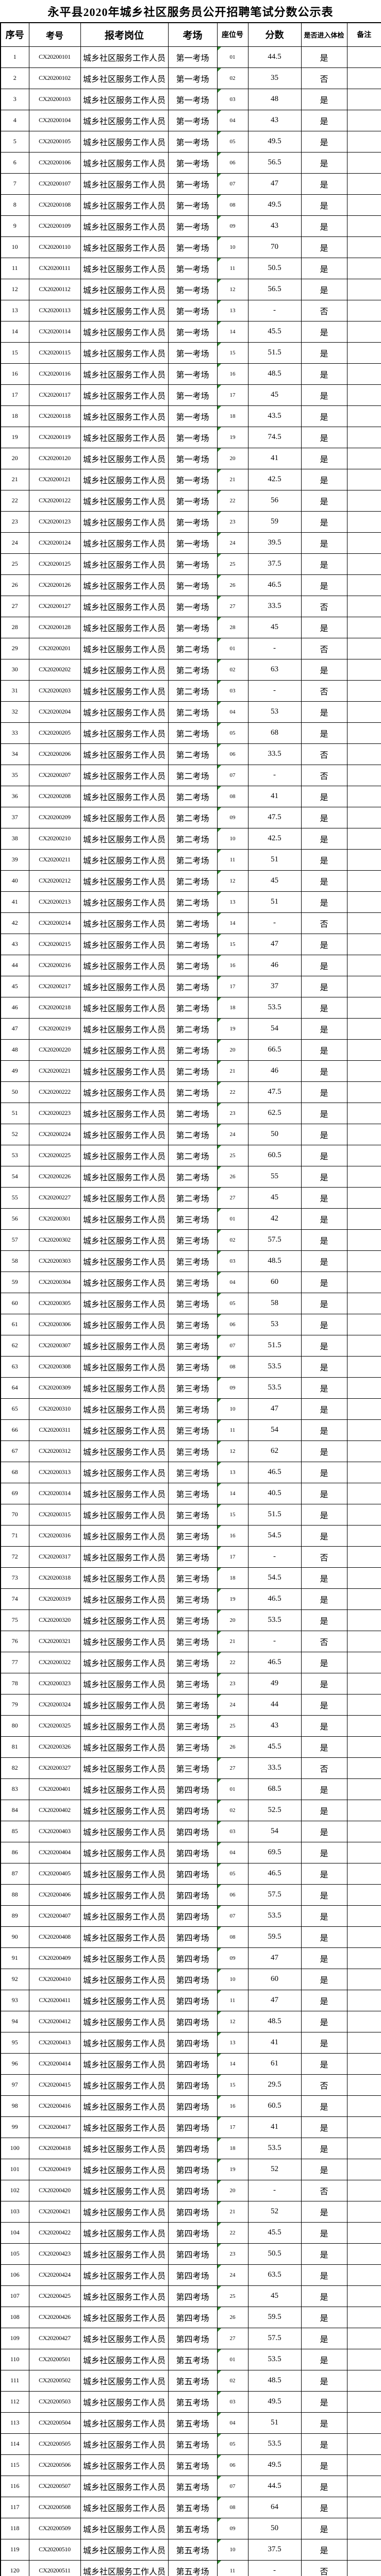 This screenshot has width=381, height=2576. Describe the element at coordinates (54, 1493) in the screenshot. I see `cell-exam-no: CX20200314` at that location.